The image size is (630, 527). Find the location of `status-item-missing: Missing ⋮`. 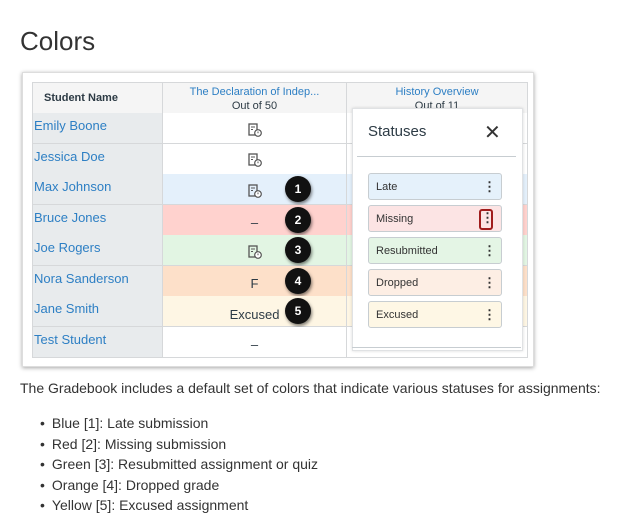

status-item-missing: Missing ⋮ is located at coordinates (435, 218).